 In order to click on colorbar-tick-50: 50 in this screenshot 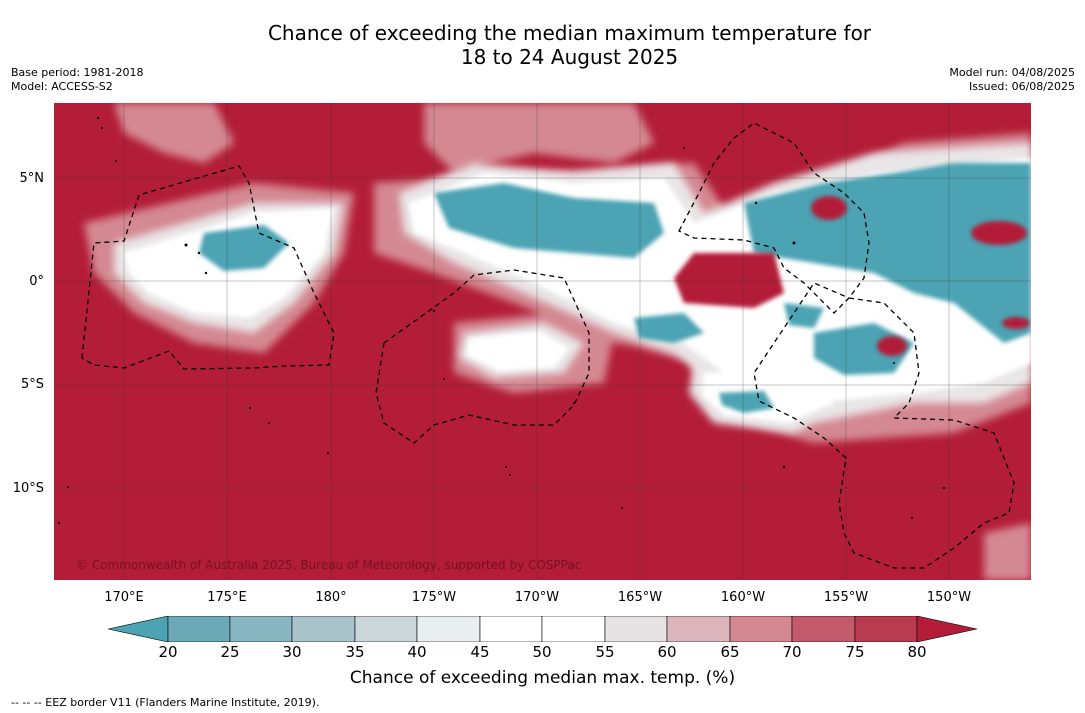, I will do `click(542, 652)`.